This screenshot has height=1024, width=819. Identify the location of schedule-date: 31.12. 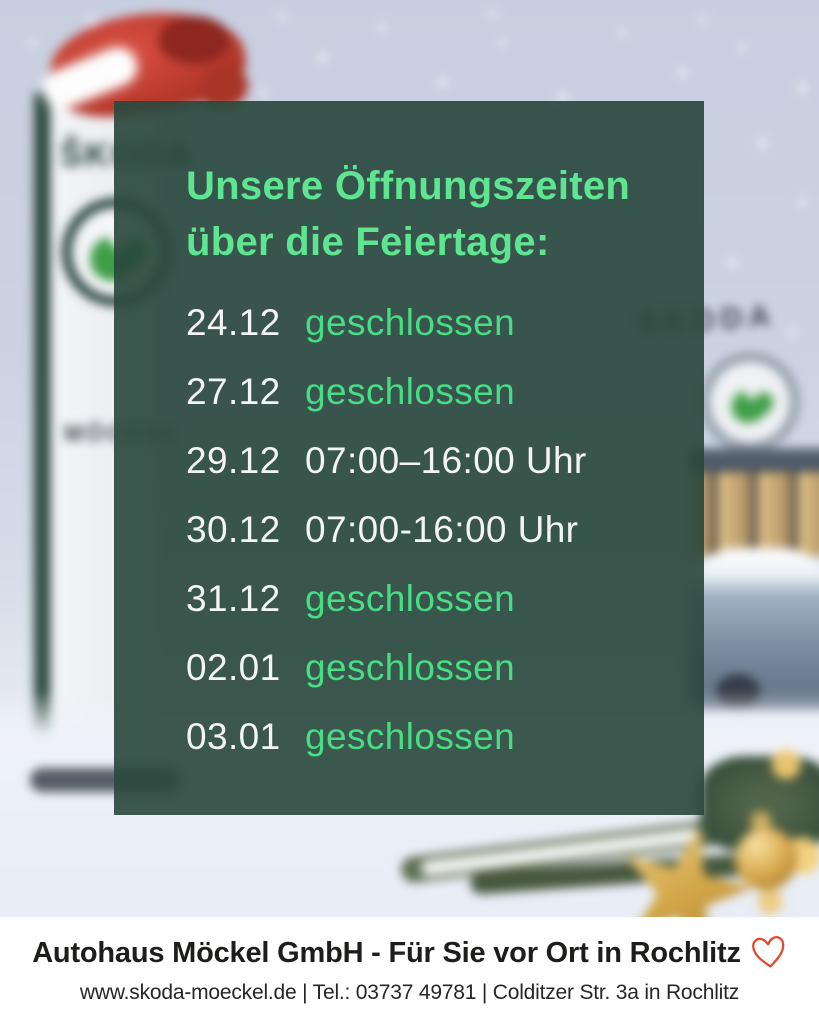
(233, 598).